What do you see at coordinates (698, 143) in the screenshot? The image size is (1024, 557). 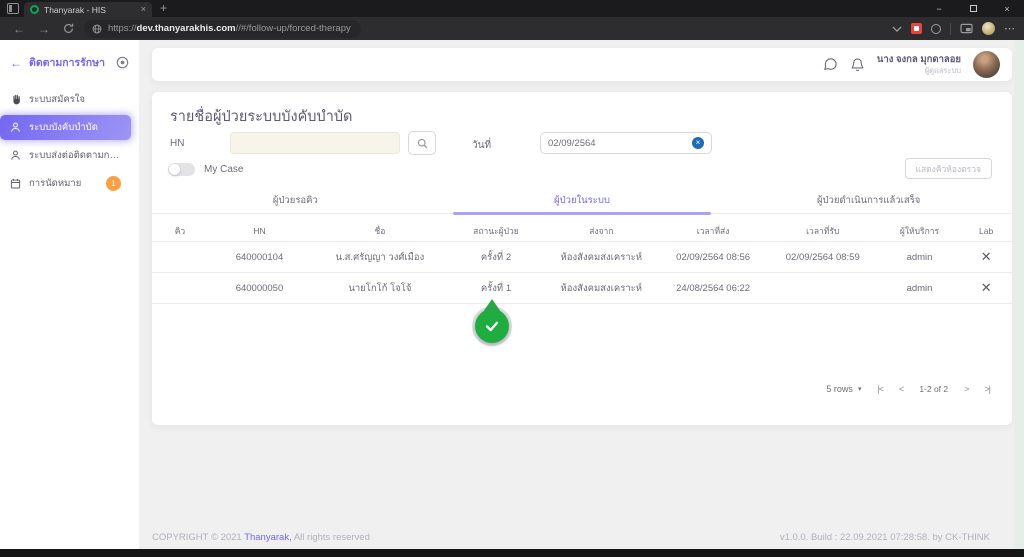 I see `clear-date-icon: ×` at bounding box center [698, 143].